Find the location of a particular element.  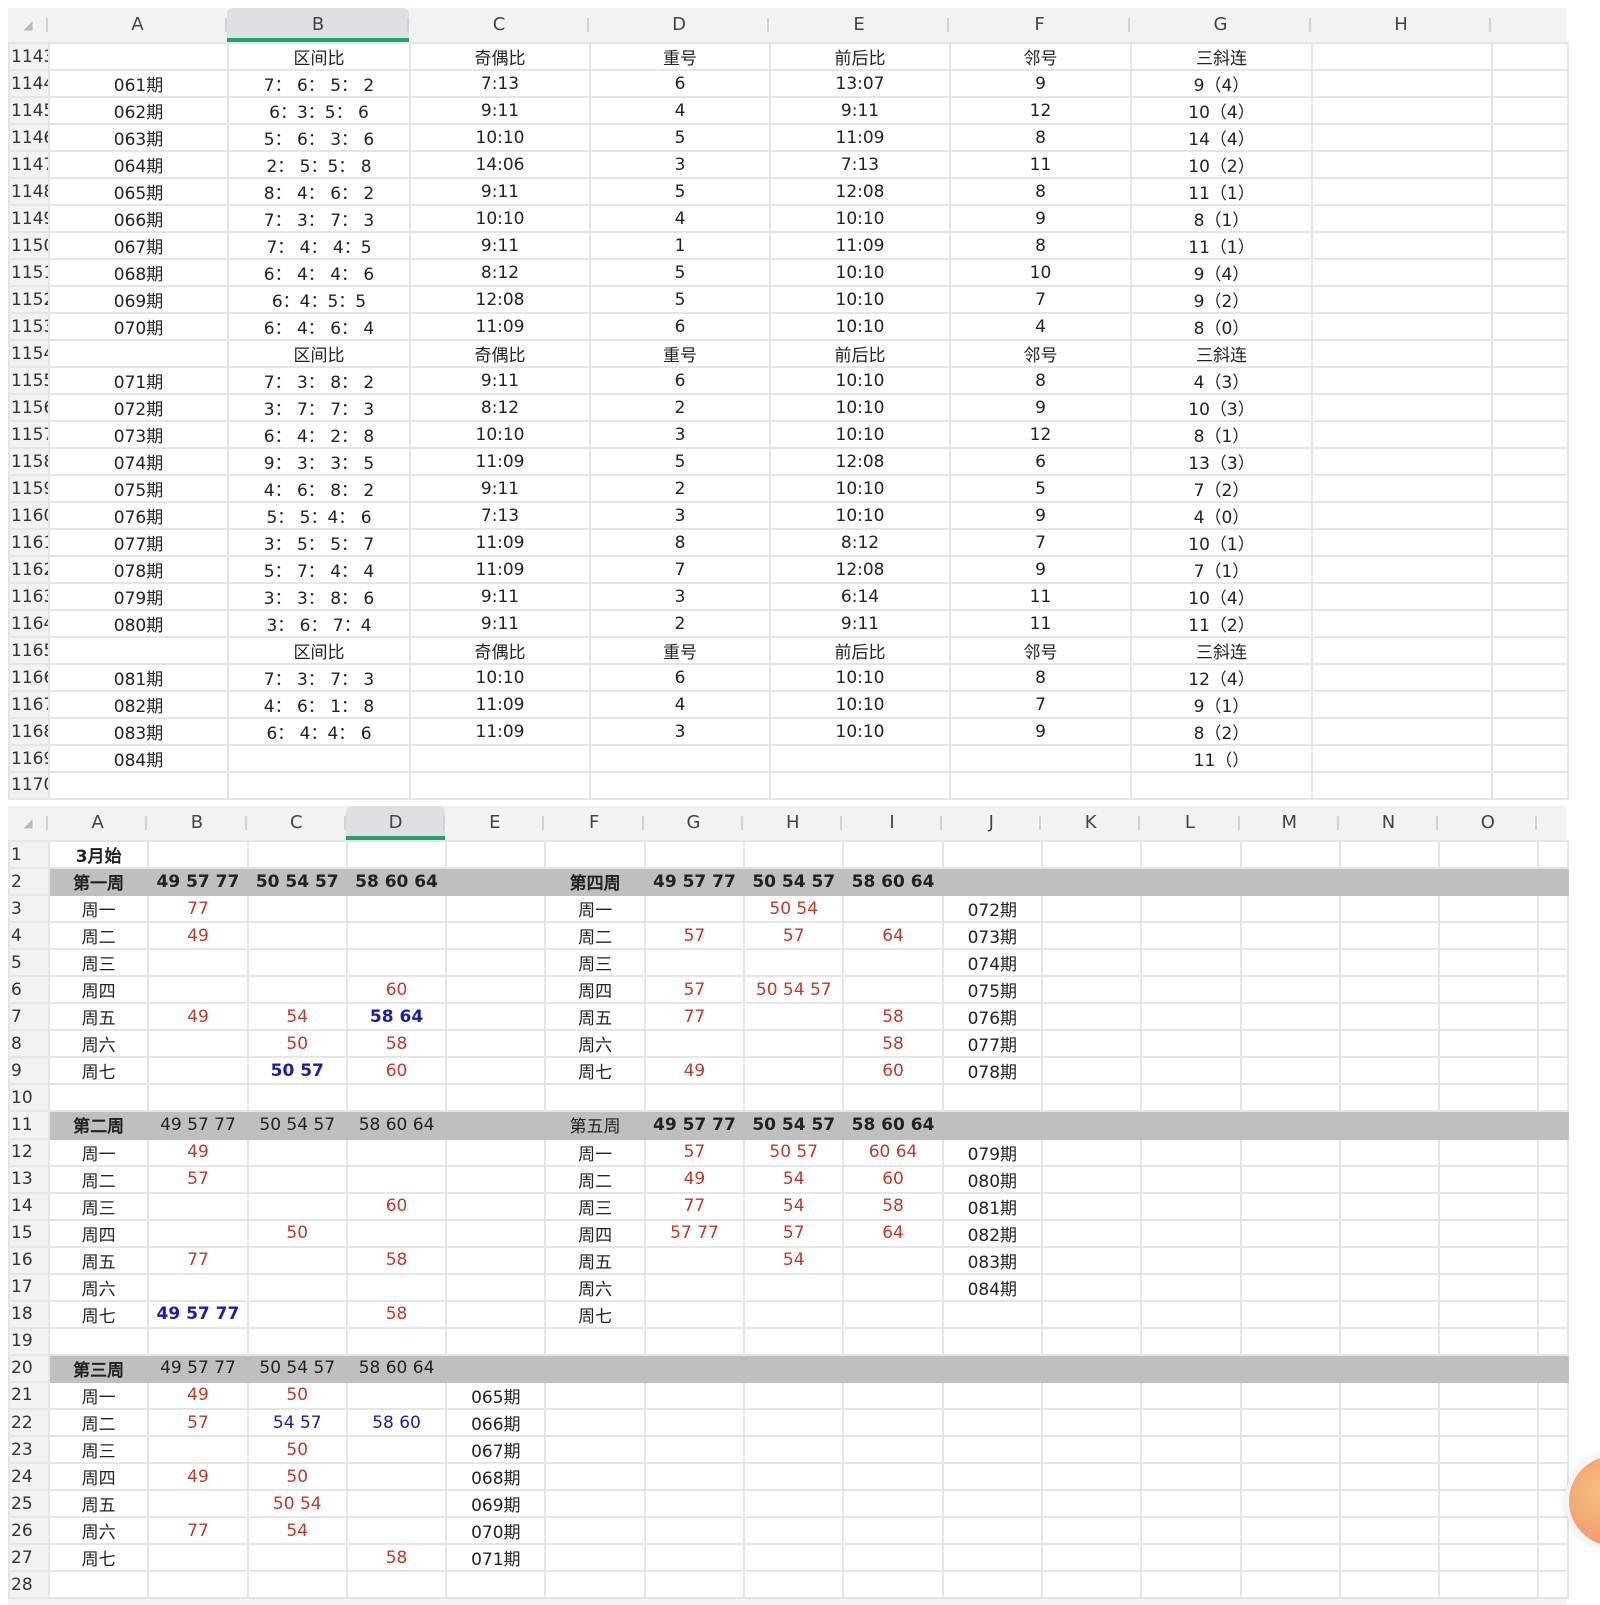

row-number: 22 is located at coordinates (29, 1422).